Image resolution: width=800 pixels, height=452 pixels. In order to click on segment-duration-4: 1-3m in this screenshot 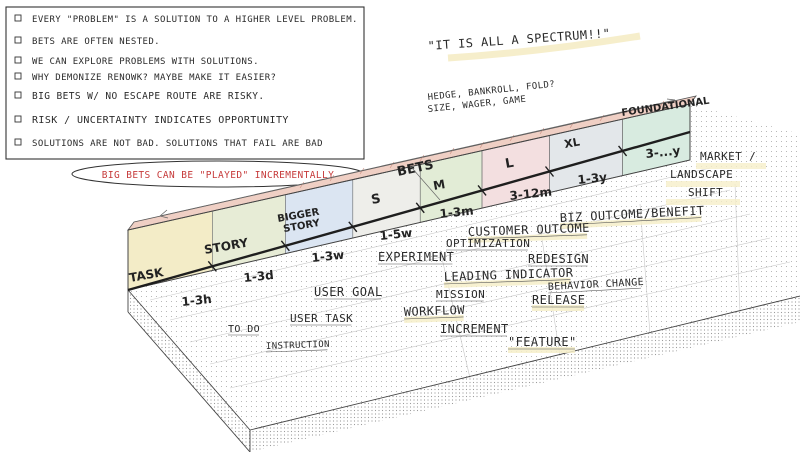, I will do `click(456, 211)`.